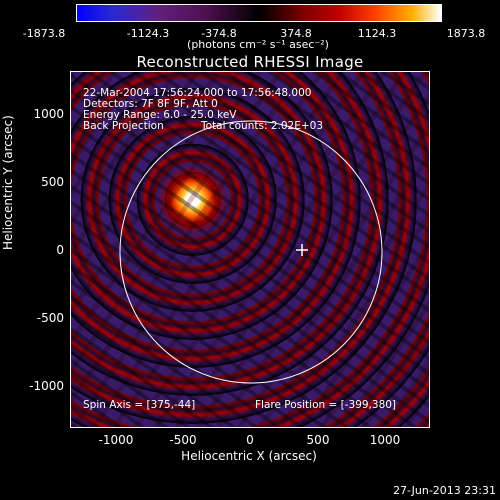  What do you see at coordinates (250, 62) in the screenshot?
I see `image-title: Reconstructed RHESSI Image` at bounding box center [250, 62].